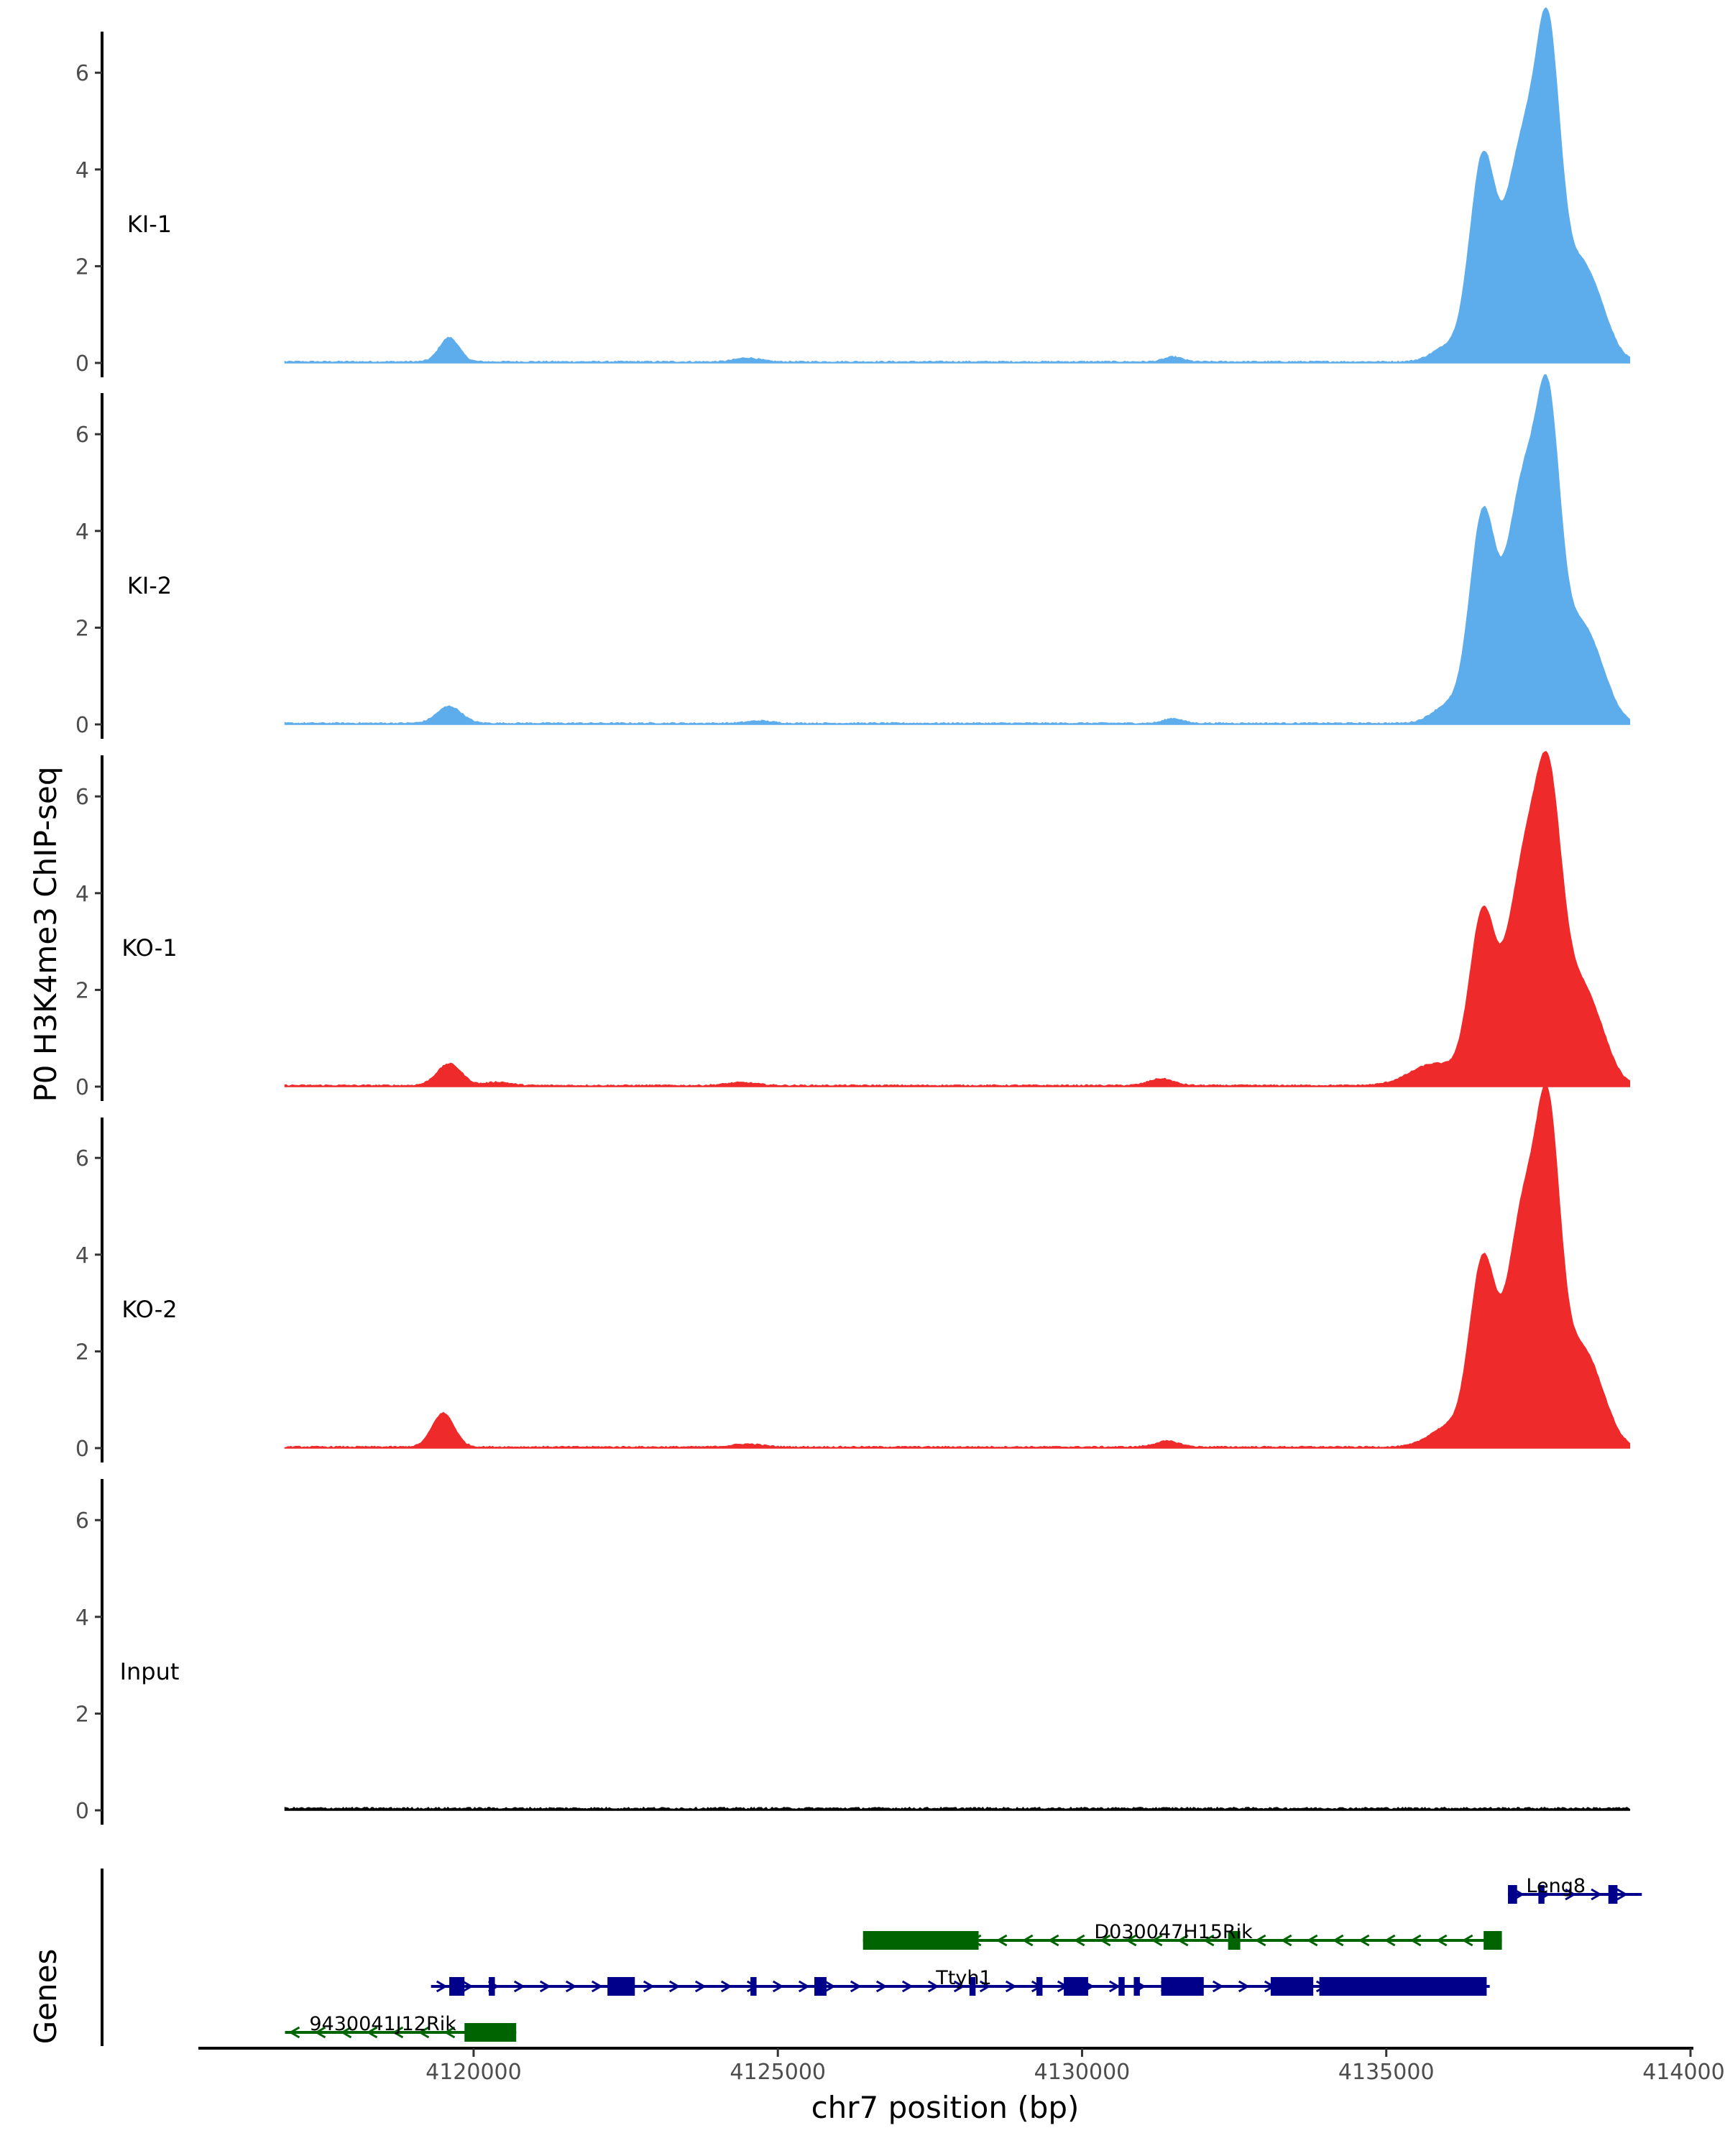 The height and width of the screenshot is (2156, 1725). What do you see at coordinates (149, 585) in the screenshot?
I see `track-label: KI-2` at bounding box center [149, 585].